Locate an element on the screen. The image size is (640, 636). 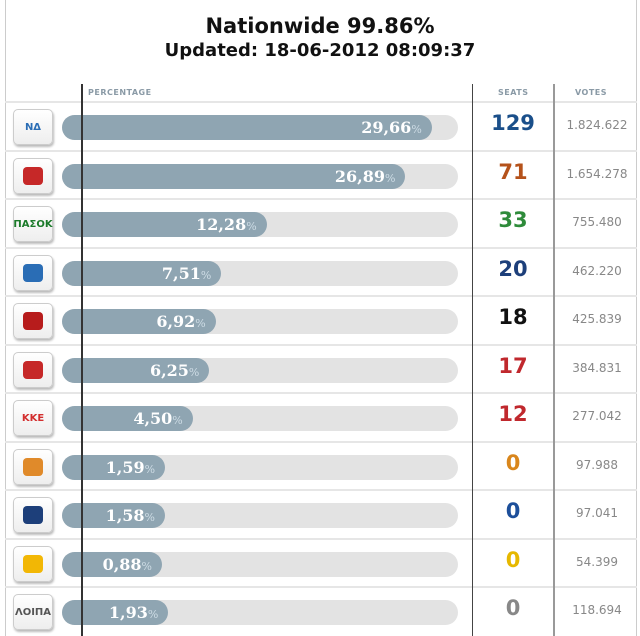
updated-timestamp: Updated: 18-06-2012 08:09:37 is located at coordinates (320, 50).